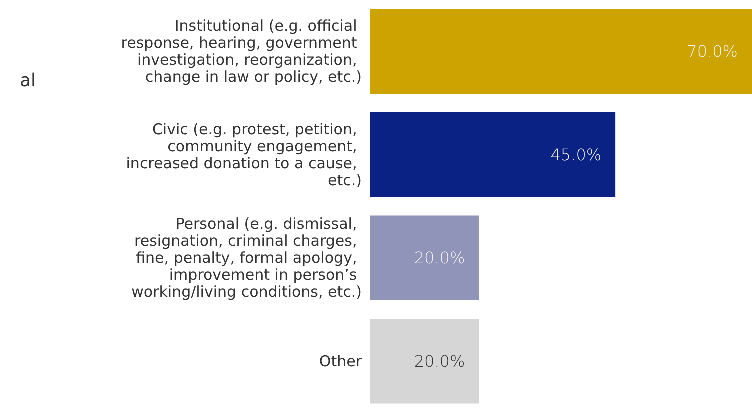  What do you see at coordinates (28, 81) in the screenshot?
I see `text: al` at bounding box center [28, 81].